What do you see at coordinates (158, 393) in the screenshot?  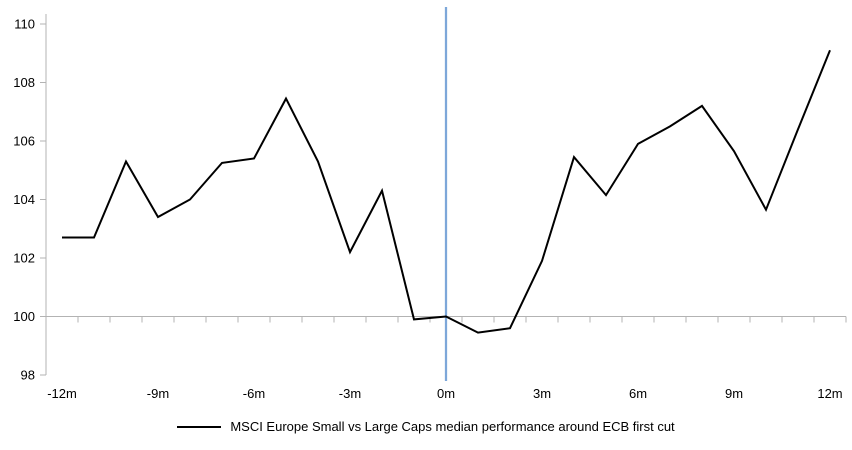 I see `x-tick-label: -9m` at bounding box center [158, 393].